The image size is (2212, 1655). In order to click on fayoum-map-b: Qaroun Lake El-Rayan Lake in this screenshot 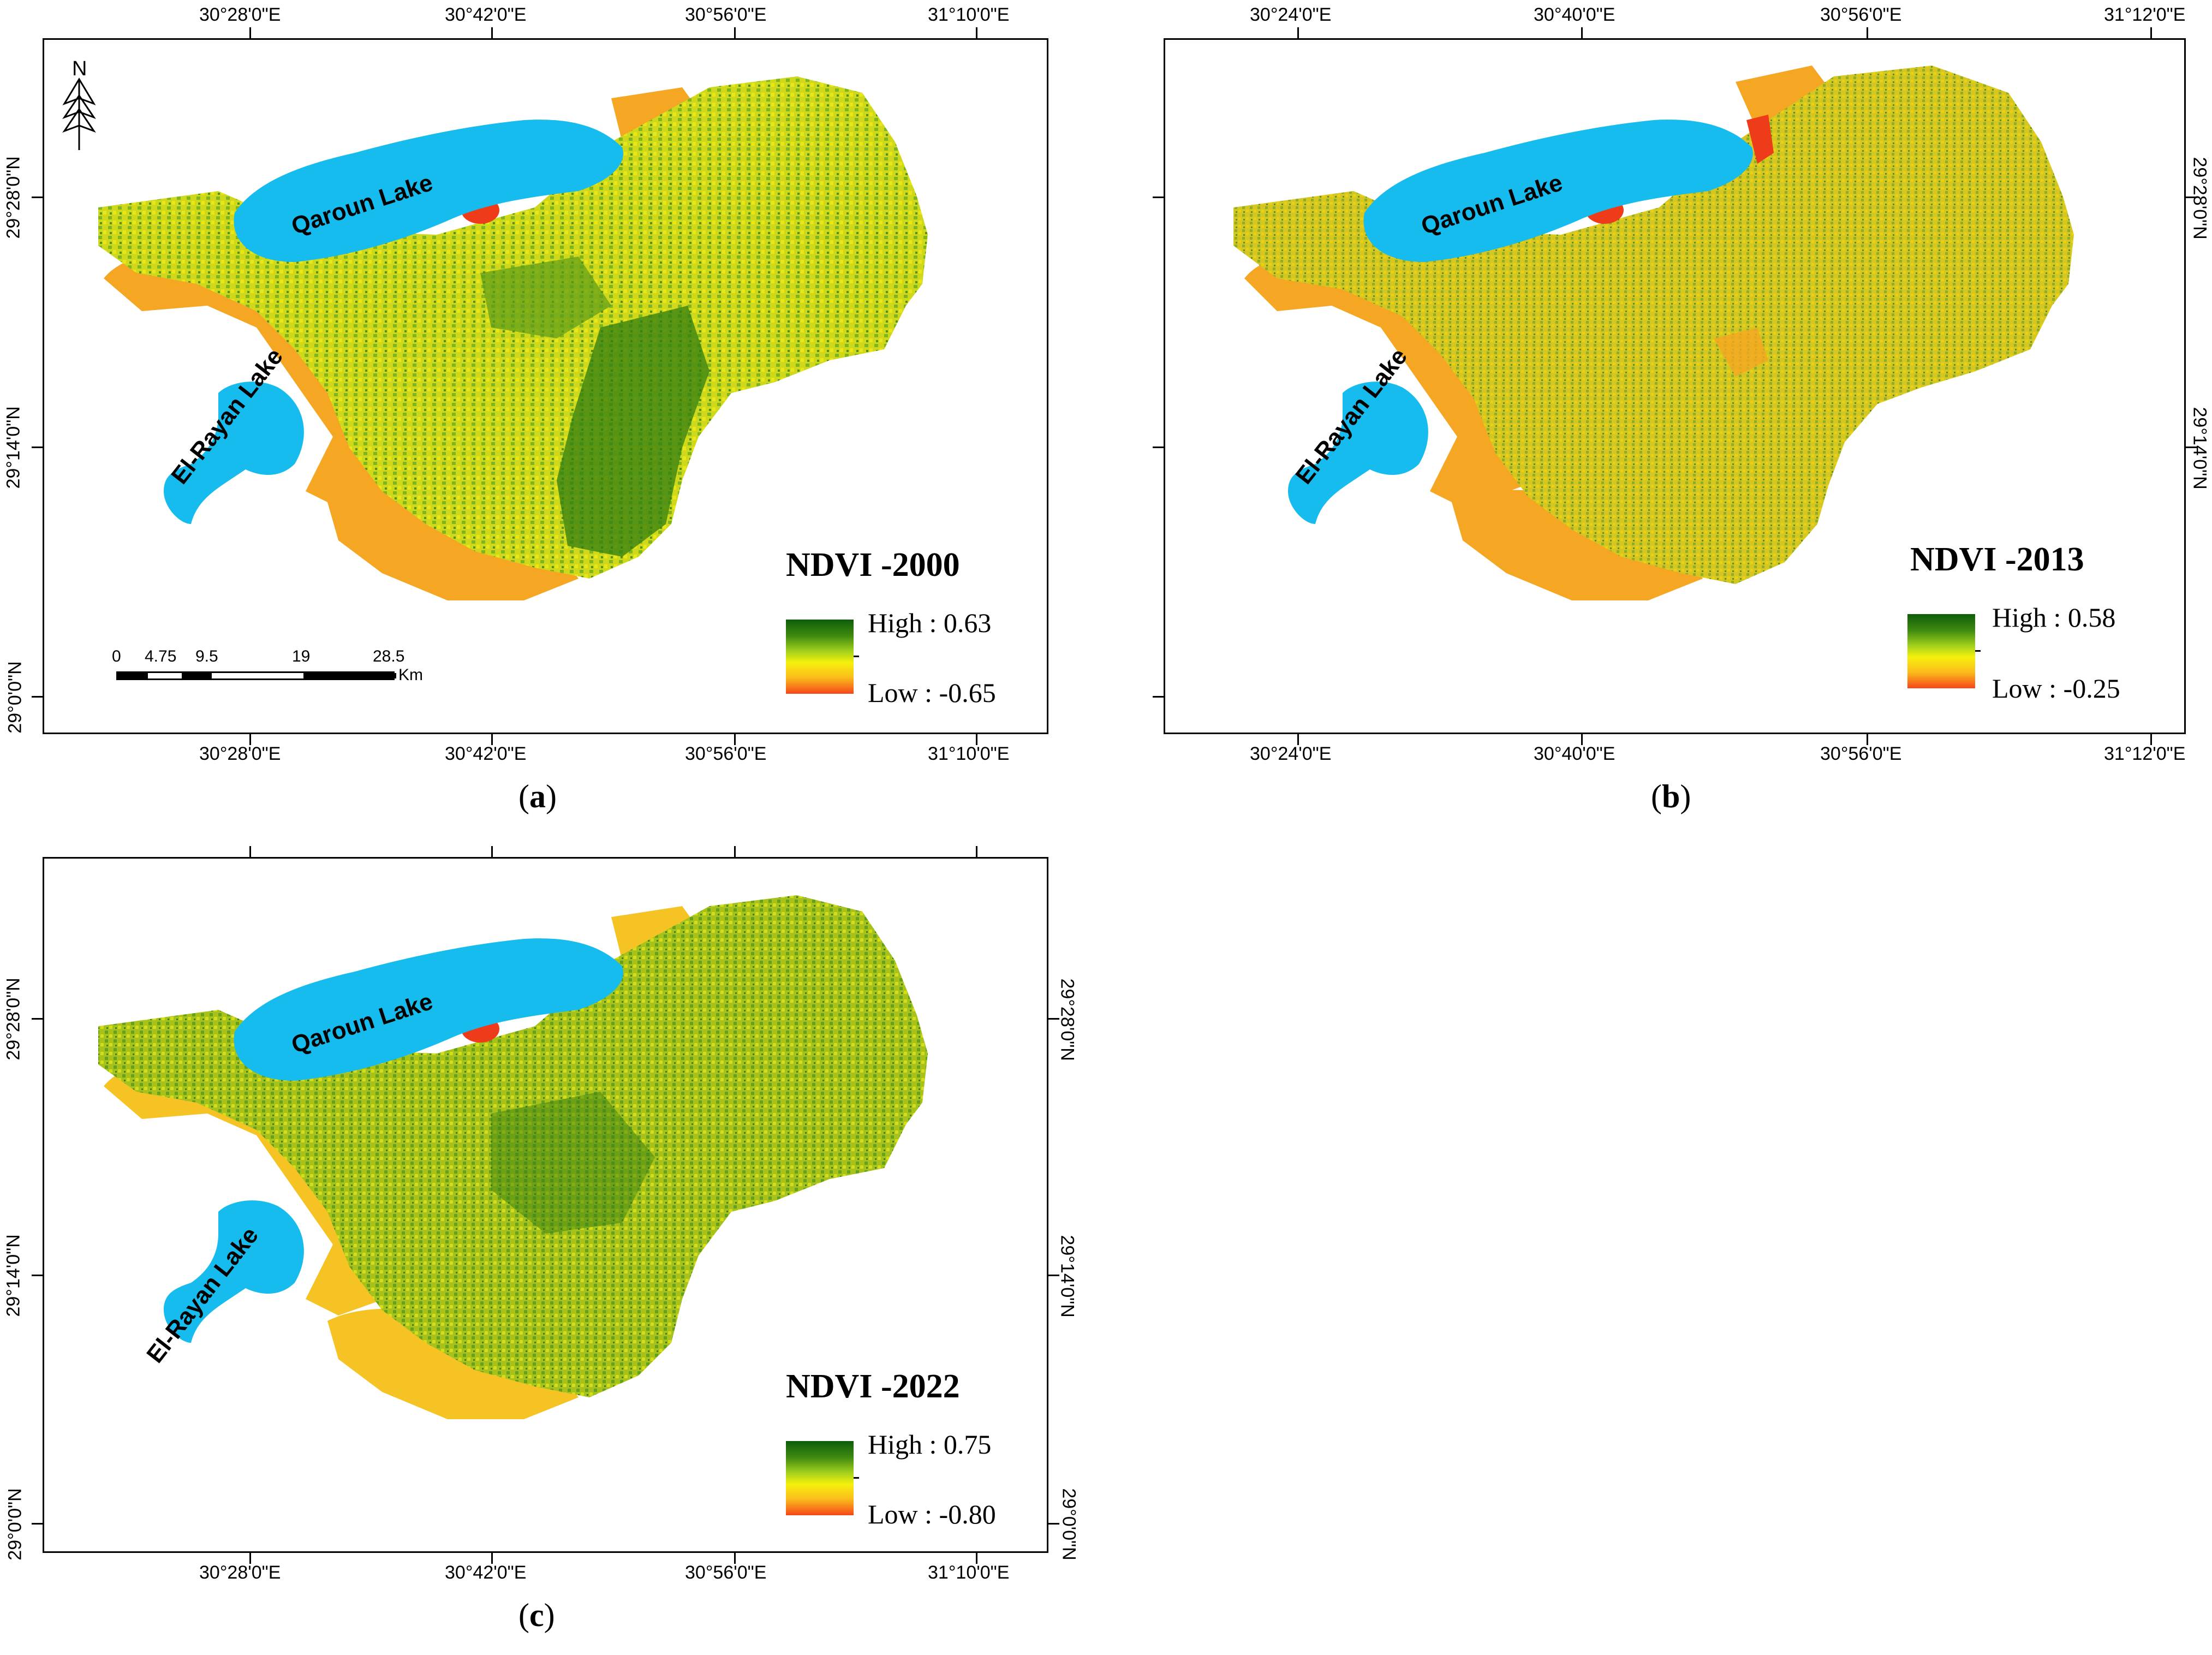, I will do `click(1653, 333)`.